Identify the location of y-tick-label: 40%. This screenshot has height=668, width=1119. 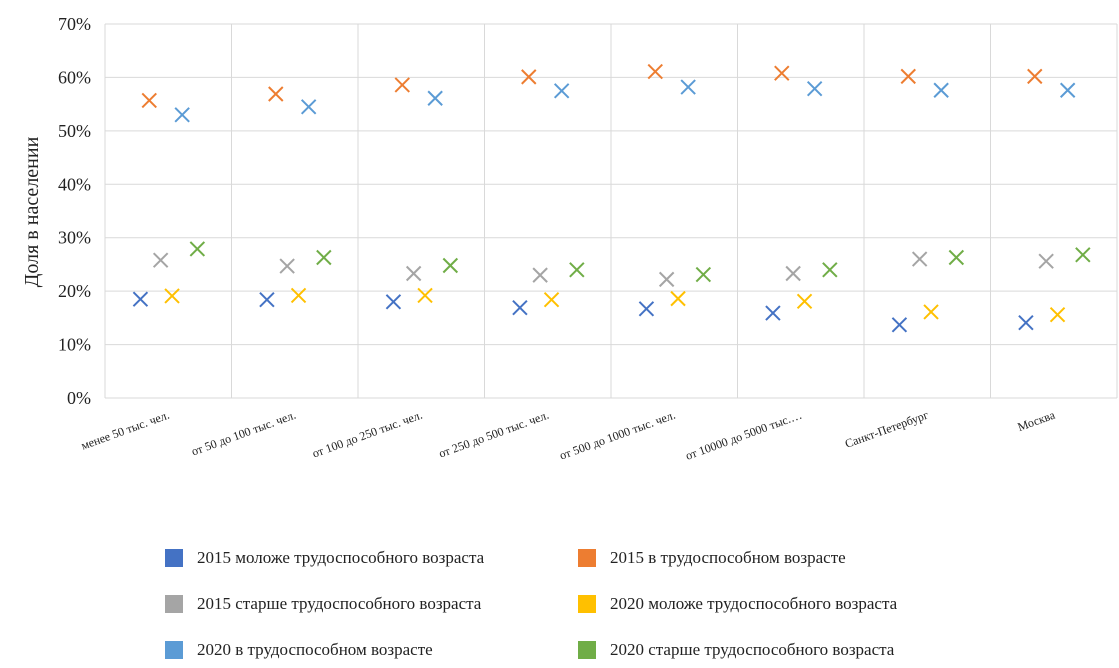
(74, 184).